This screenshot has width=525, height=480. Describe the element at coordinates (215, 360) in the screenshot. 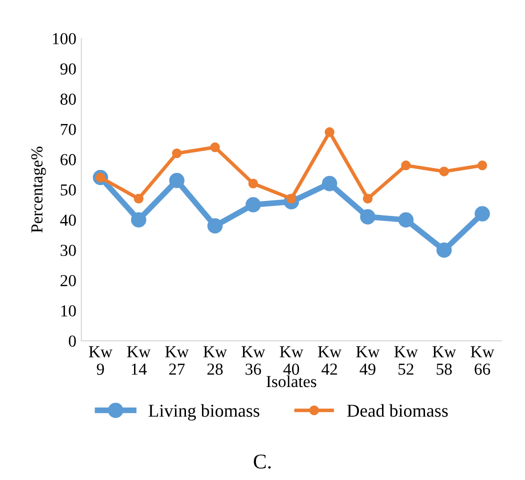

I see `x-tick-label: Kw 28` at that location.